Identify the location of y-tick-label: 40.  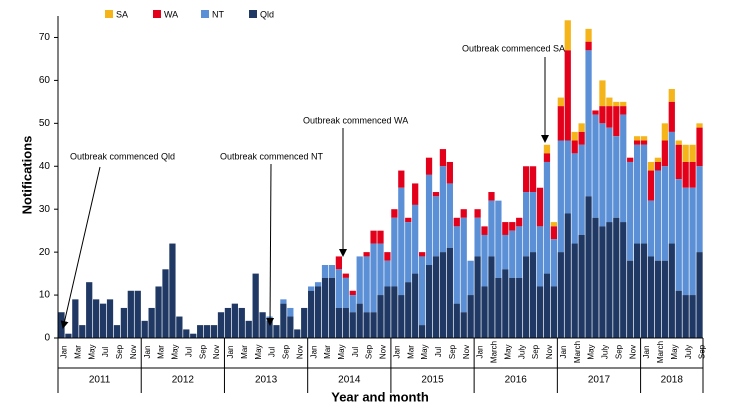
(45, 166).